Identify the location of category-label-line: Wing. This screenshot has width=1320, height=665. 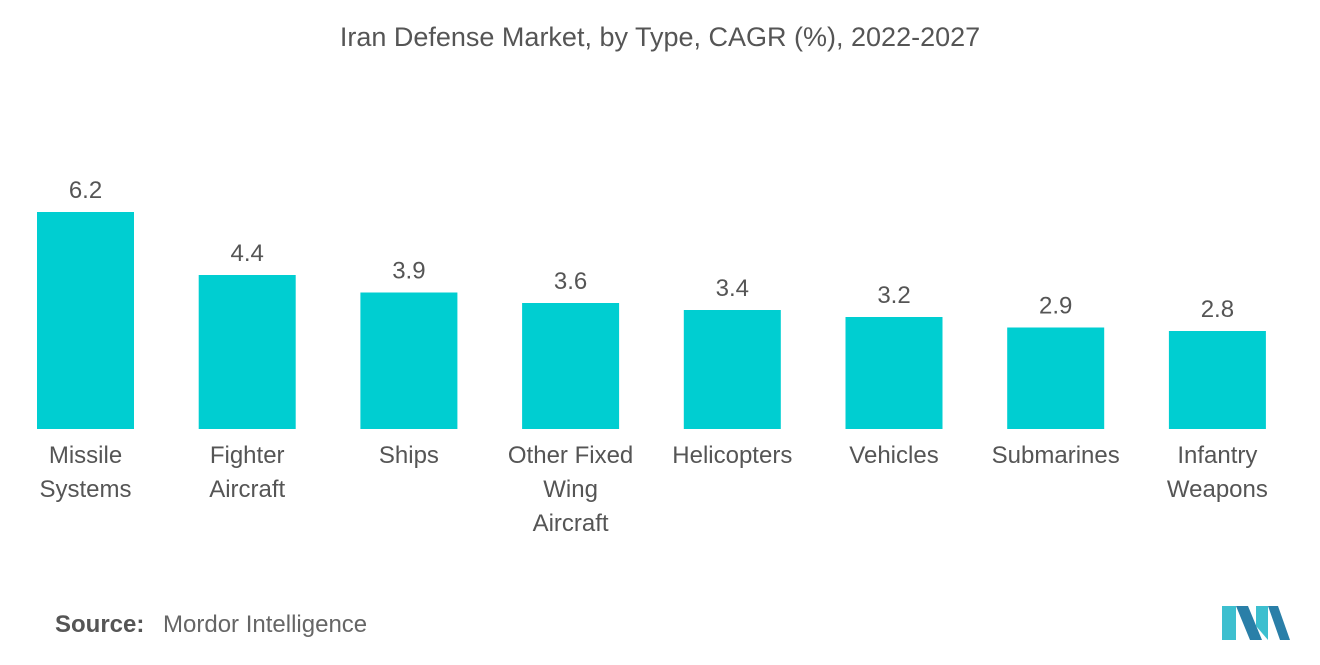
(570, 489).